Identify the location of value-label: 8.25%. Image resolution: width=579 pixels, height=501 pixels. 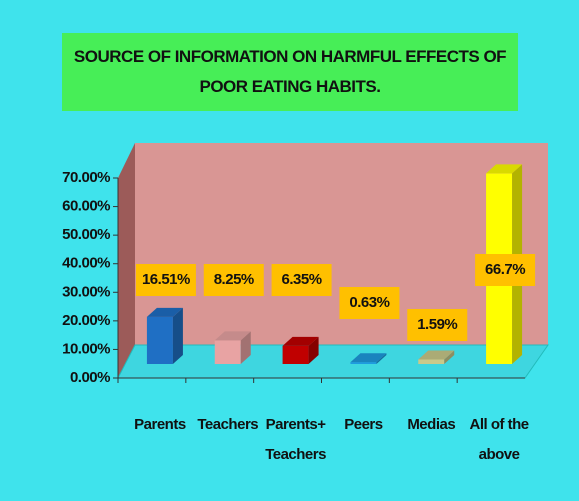
(234, 279).